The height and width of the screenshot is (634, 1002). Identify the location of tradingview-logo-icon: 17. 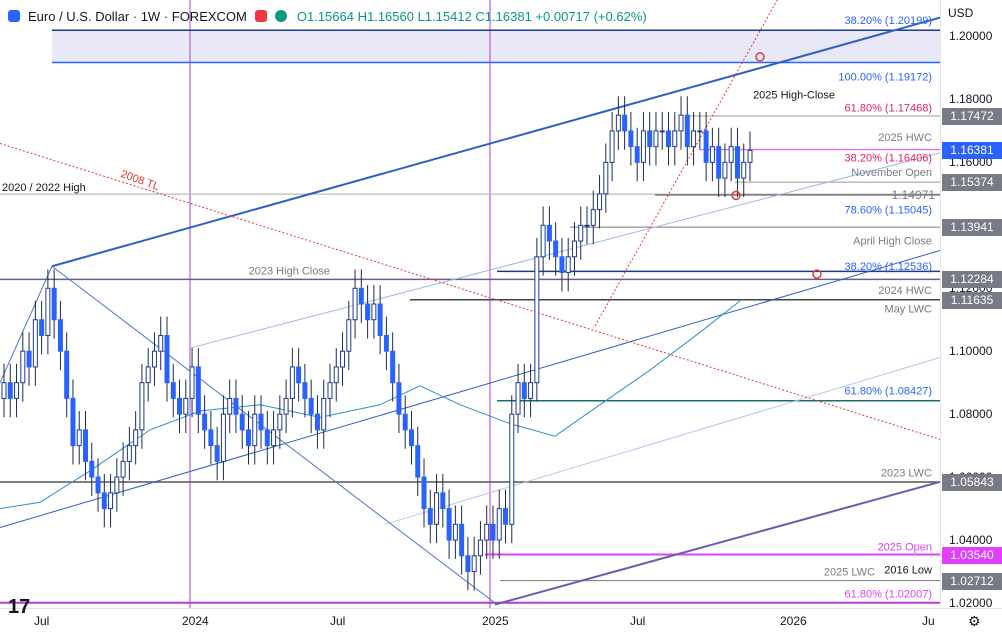
(19, 607).